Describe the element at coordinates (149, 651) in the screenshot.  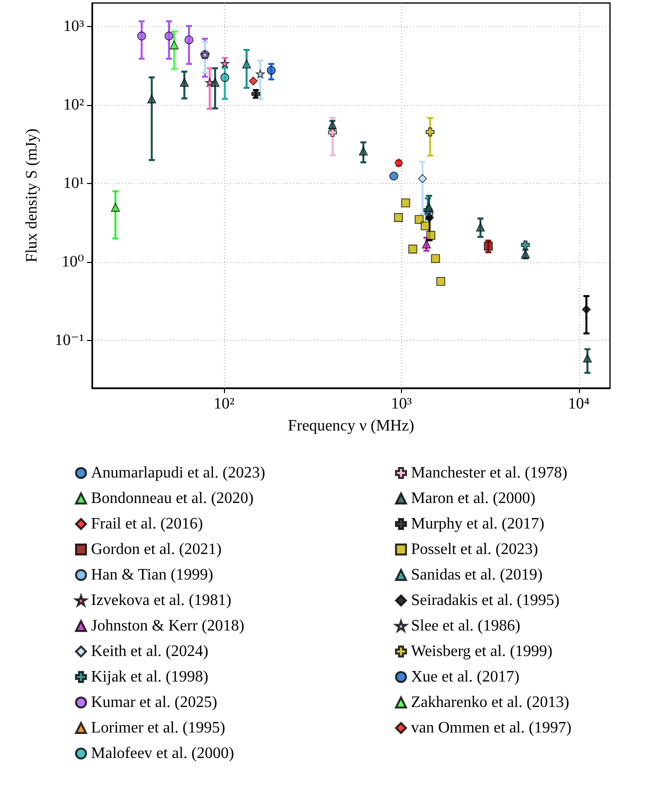
I see `legend-label: Keith et al. (2024)` at that location.